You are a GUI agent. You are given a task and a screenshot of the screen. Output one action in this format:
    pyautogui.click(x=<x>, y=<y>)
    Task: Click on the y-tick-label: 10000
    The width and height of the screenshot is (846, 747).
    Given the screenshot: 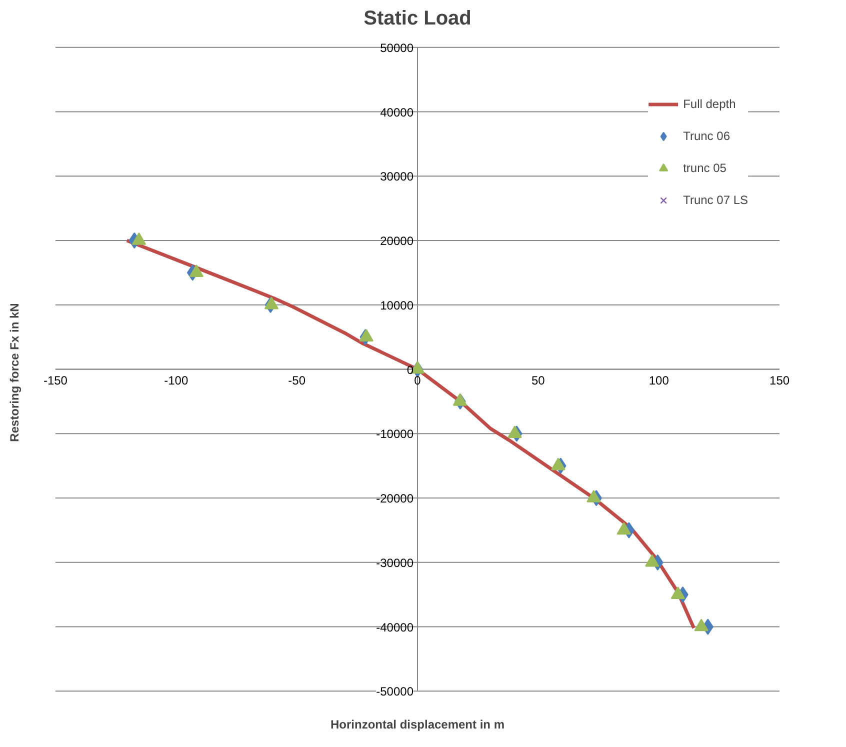 What is the action you would take?
    pyautogui.click(x=397, y=305)
    